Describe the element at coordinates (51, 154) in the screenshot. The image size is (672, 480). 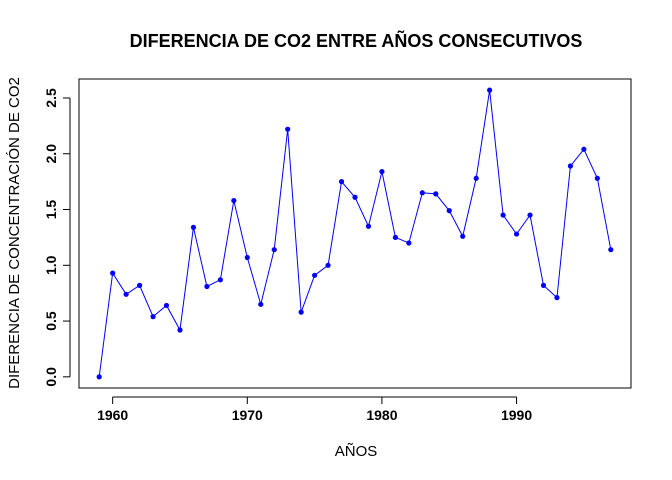
I see `y-tick-label: 2.0` at that location.